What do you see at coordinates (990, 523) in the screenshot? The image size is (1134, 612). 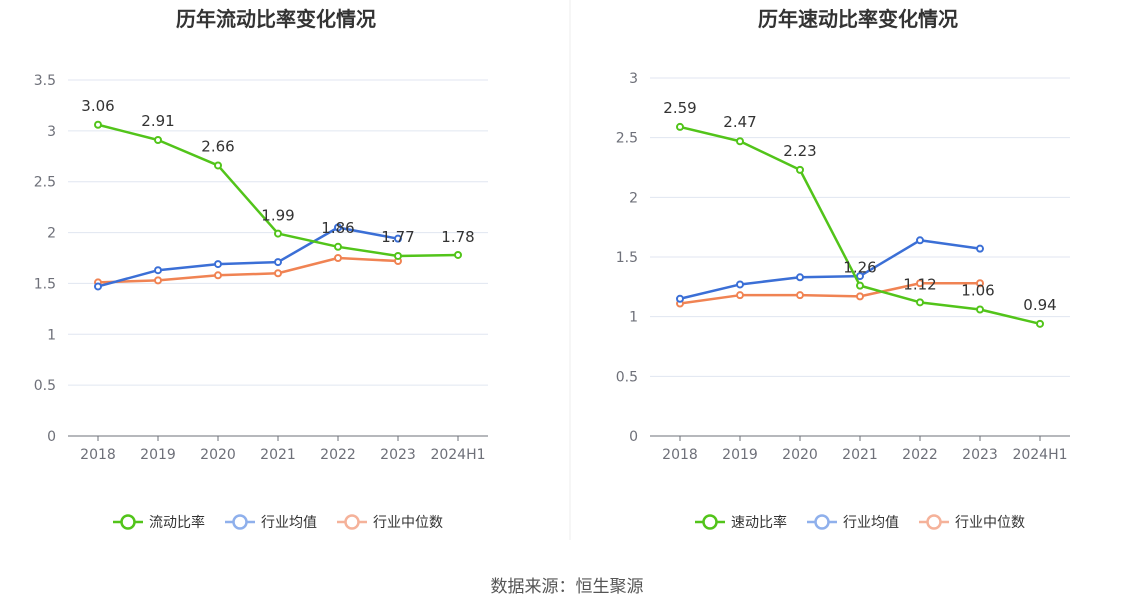 I see `legend-label: 行业中位数` at bounding box center [990, 523].